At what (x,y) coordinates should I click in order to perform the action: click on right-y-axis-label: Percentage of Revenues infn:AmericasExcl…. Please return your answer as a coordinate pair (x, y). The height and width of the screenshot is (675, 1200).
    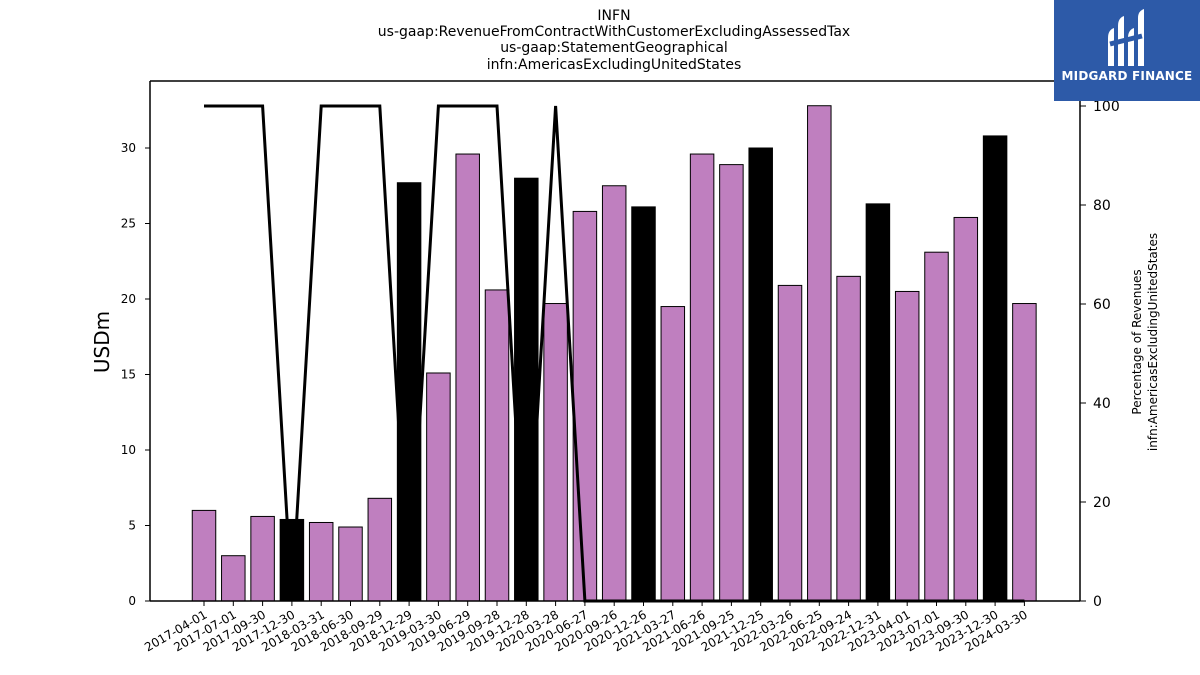
    Looking at the image, I should click on (1145, 342).